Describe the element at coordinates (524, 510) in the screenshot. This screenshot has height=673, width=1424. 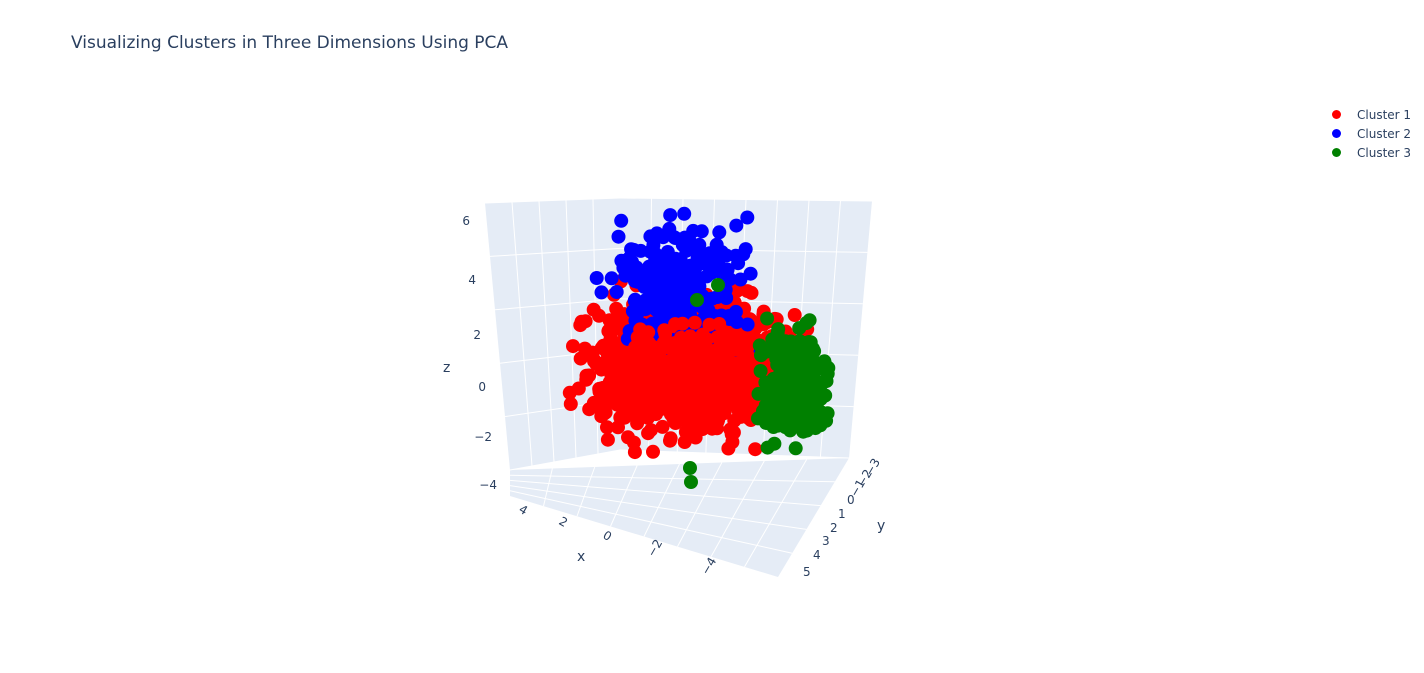
I see `x-tick-4: 4` at that location.